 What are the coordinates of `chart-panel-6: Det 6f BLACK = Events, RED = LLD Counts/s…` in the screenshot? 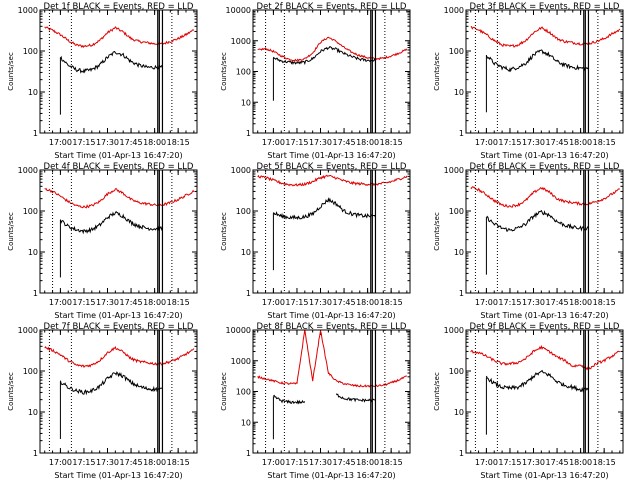 It's located at (528, 241).